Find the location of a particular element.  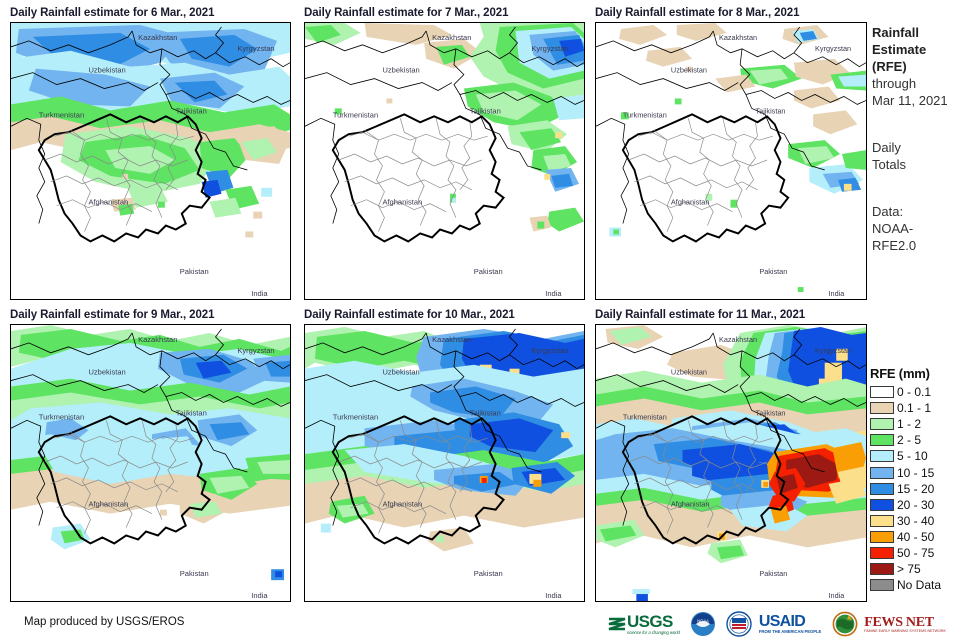

rfe-totals-line1: Daily is located at coordinates (886, 147).